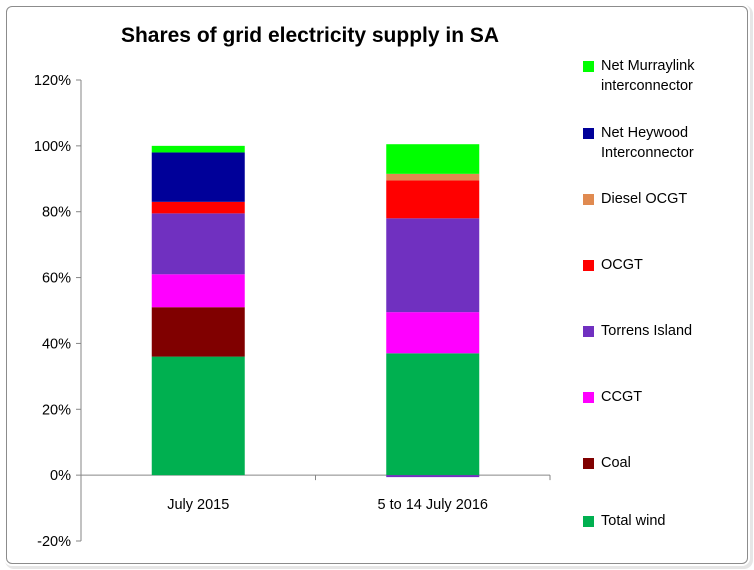  I want to click on legend-item-total-wind: Total wind, so click(662, 521).